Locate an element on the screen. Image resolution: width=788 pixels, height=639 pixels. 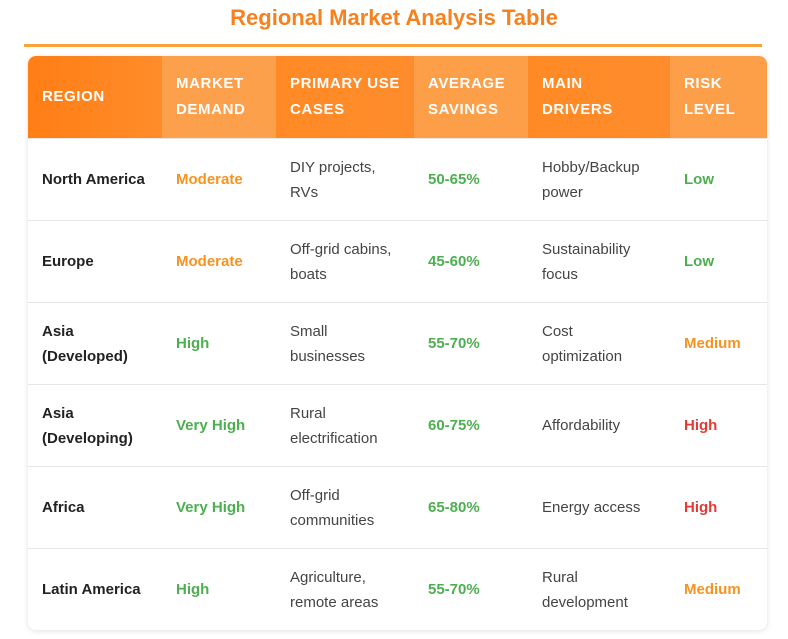
title-divider is located at coordinates (393, 45).